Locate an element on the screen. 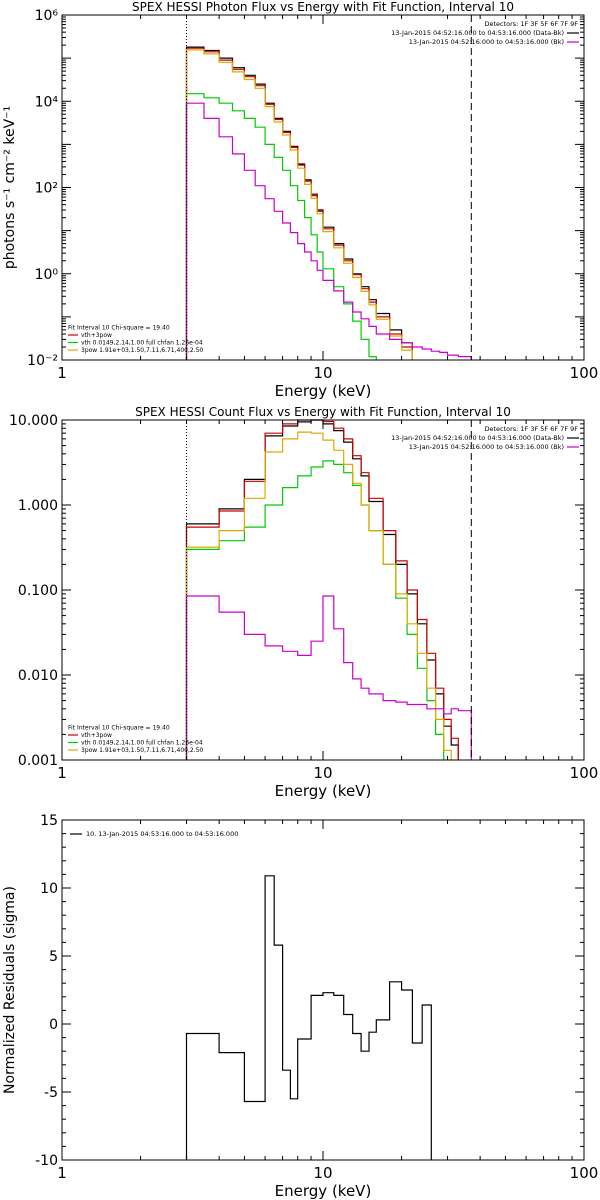 This screenshot has width=600, height=1200. y-tick-label: 10⁴ is located at coordinates (47, 102).